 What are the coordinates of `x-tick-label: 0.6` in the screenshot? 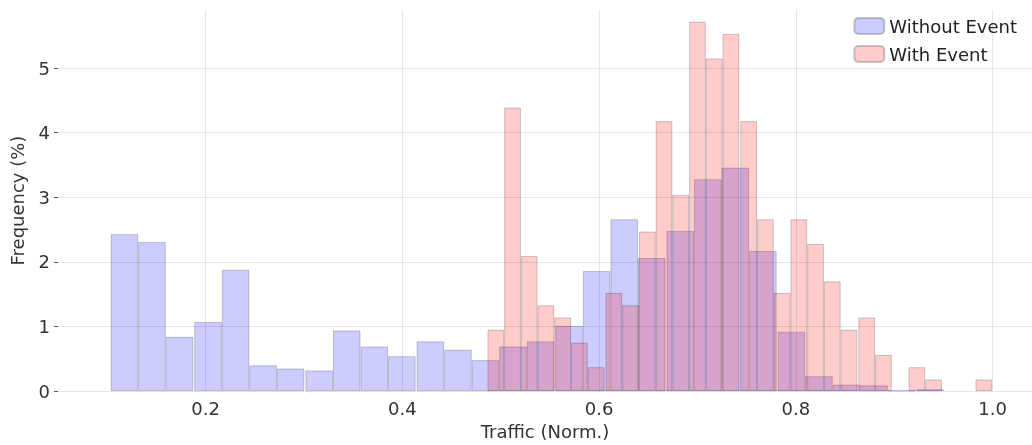 It's located at (599, 408).